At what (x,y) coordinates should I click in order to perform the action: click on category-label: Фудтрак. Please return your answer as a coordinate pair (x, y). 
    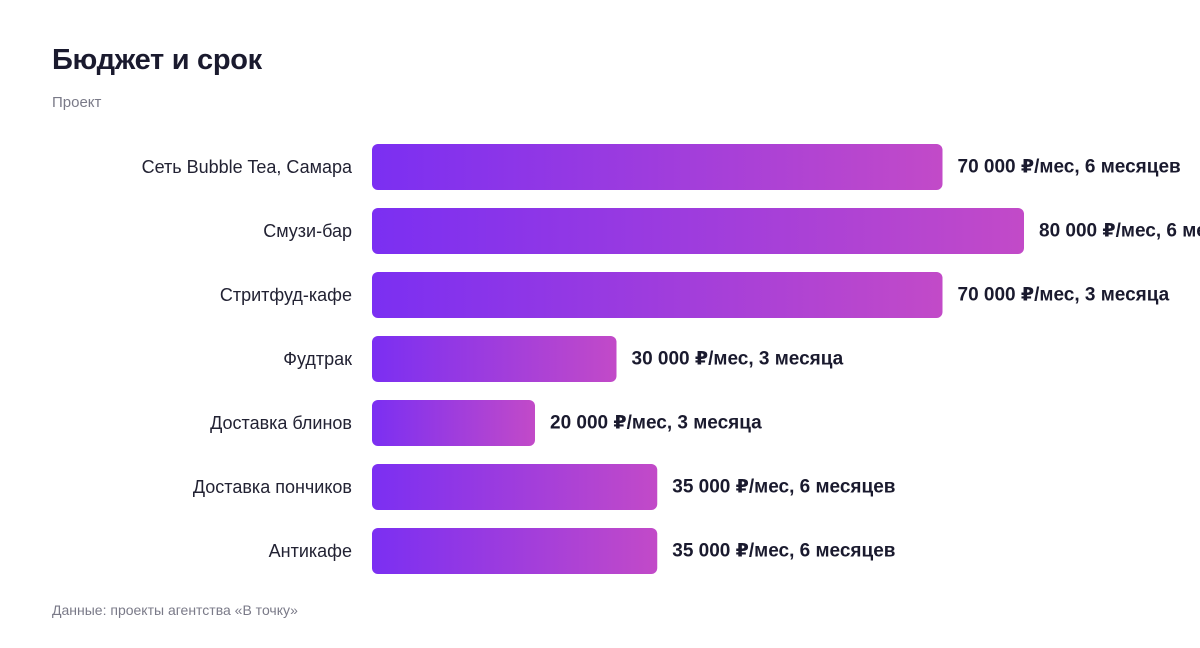
    Looking at the image, I should click on (317, 359).